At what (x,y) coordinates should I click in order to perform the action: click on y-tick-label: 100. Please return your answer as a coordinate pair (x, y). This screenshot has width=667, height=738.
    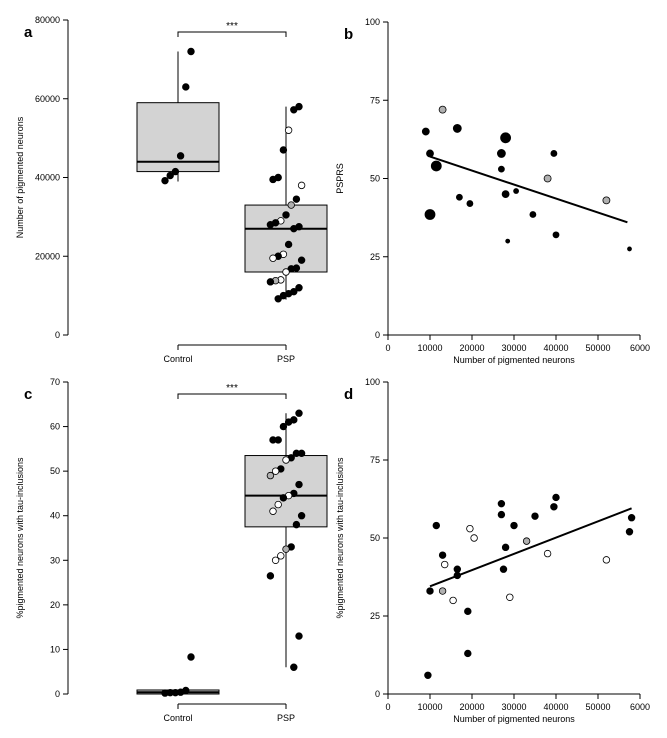
    Looking at the image, I should click on (372, 382).